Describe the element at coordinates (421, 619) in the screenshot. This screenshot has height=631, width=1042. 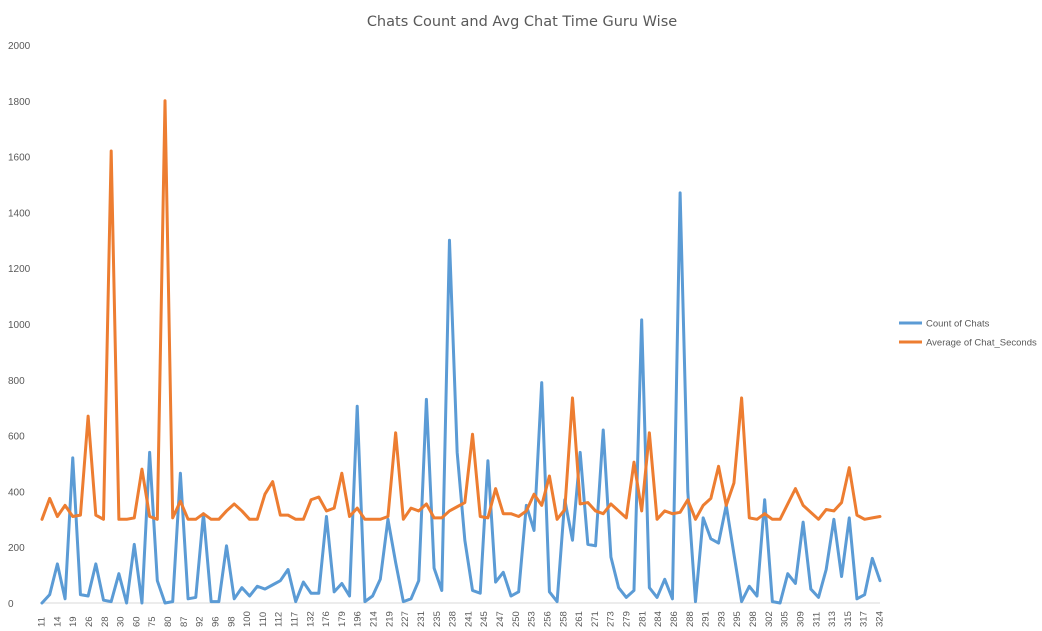
I see `x-tick-label: 231` at that location.